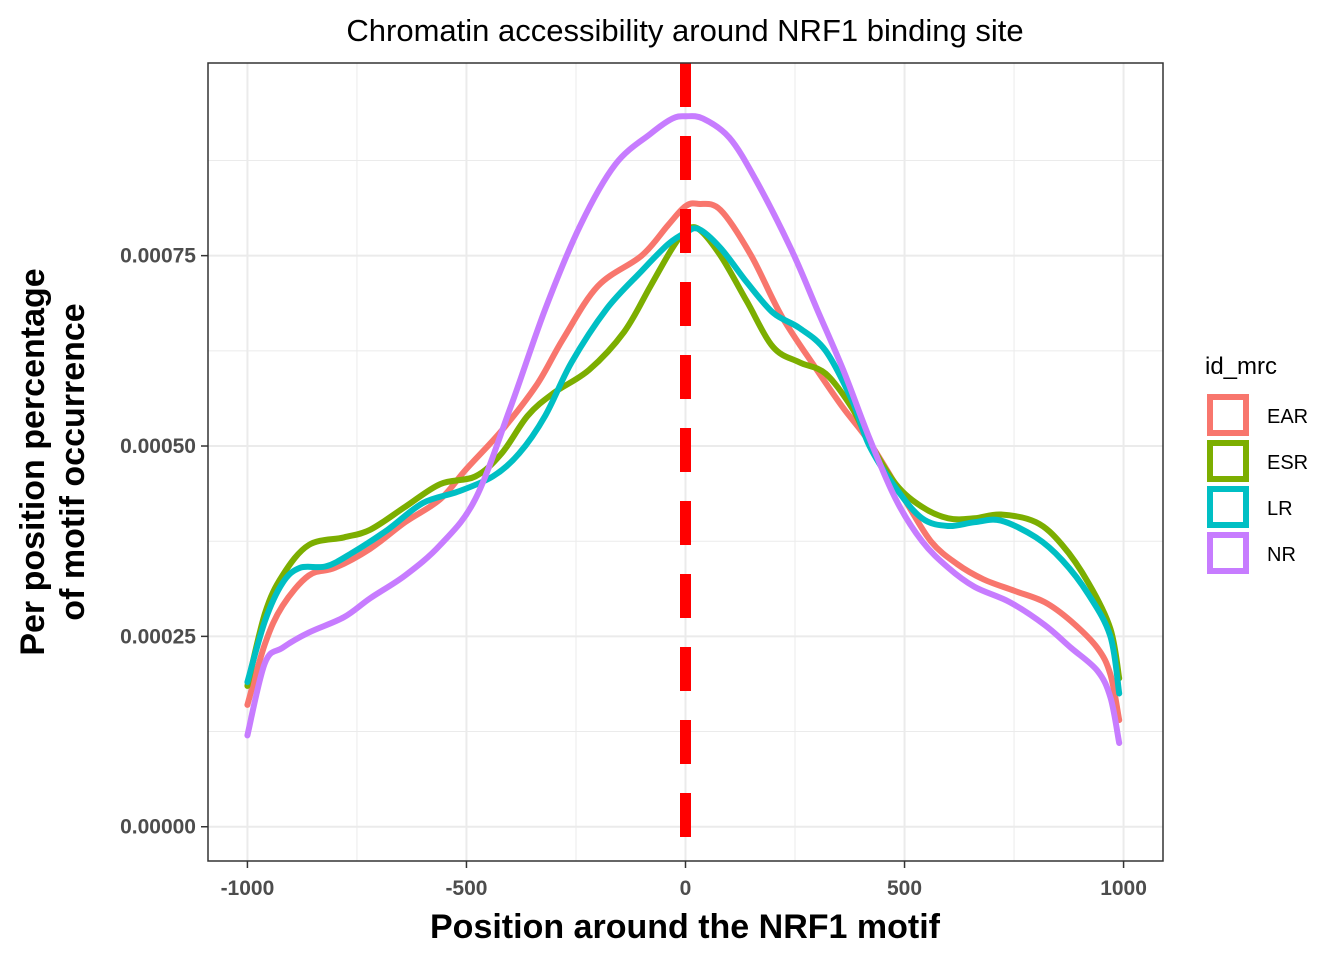 This screenshot has width=1344, height=965. Describe the element at coordinates (1123, 888) in the screenshot. I see `x-tick-label: 1000` at that location.